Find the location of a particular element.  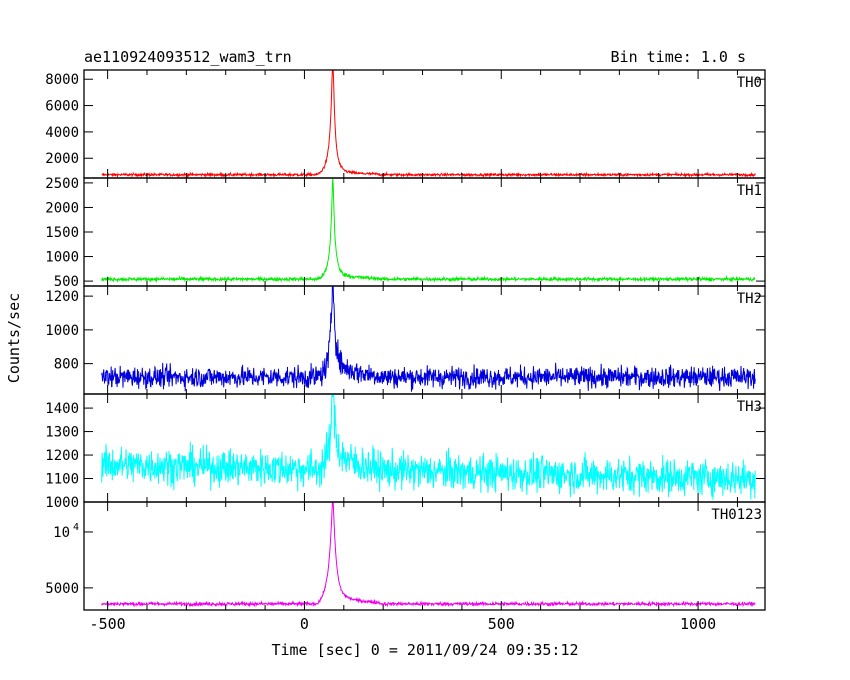

x-tick-label: 1000 is located at coordinates (698, 624).